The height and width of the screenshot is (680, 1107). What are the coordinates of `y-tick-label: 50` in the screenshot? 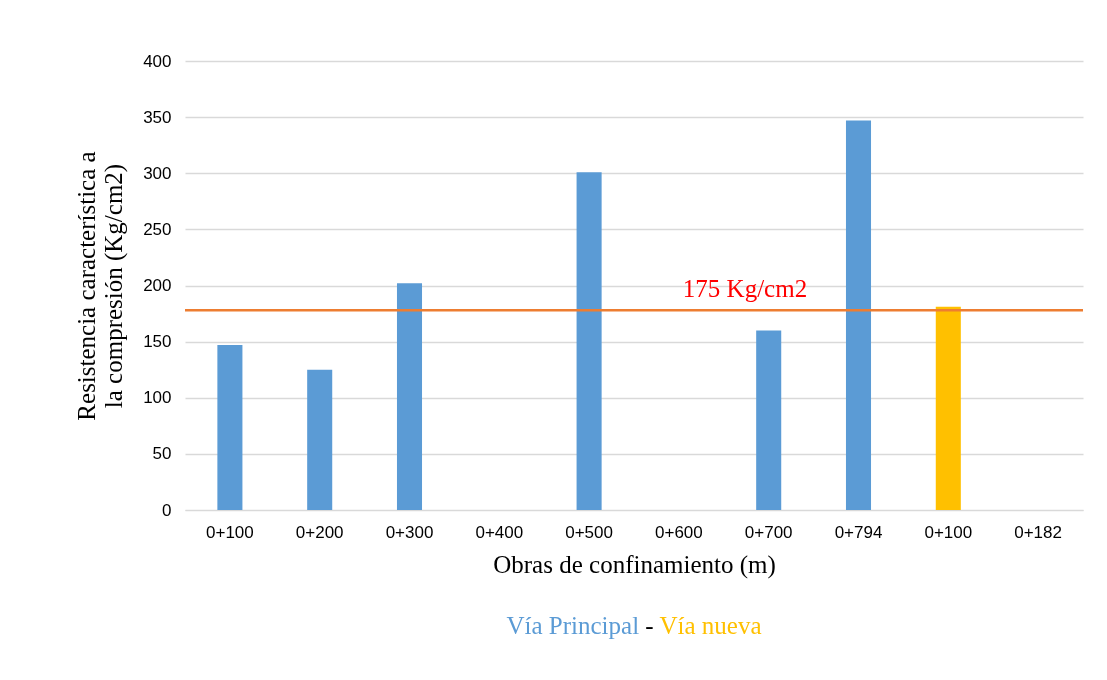 It's located at (162, 454).